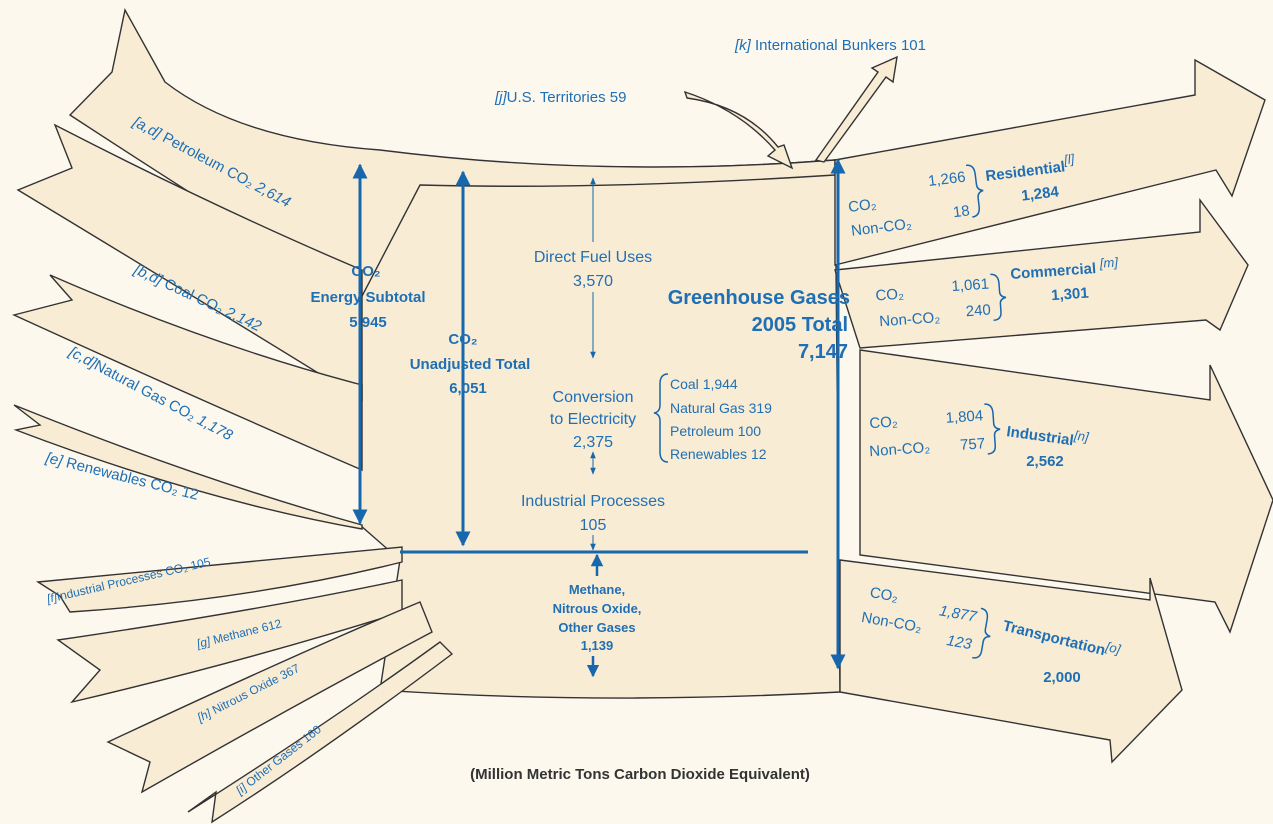 Image resolution: width=1273 pixels, height=824 pixels. Describe the element at coordinates (970, 286) in the screenshot. I see `row-value: 1,061` at that location.